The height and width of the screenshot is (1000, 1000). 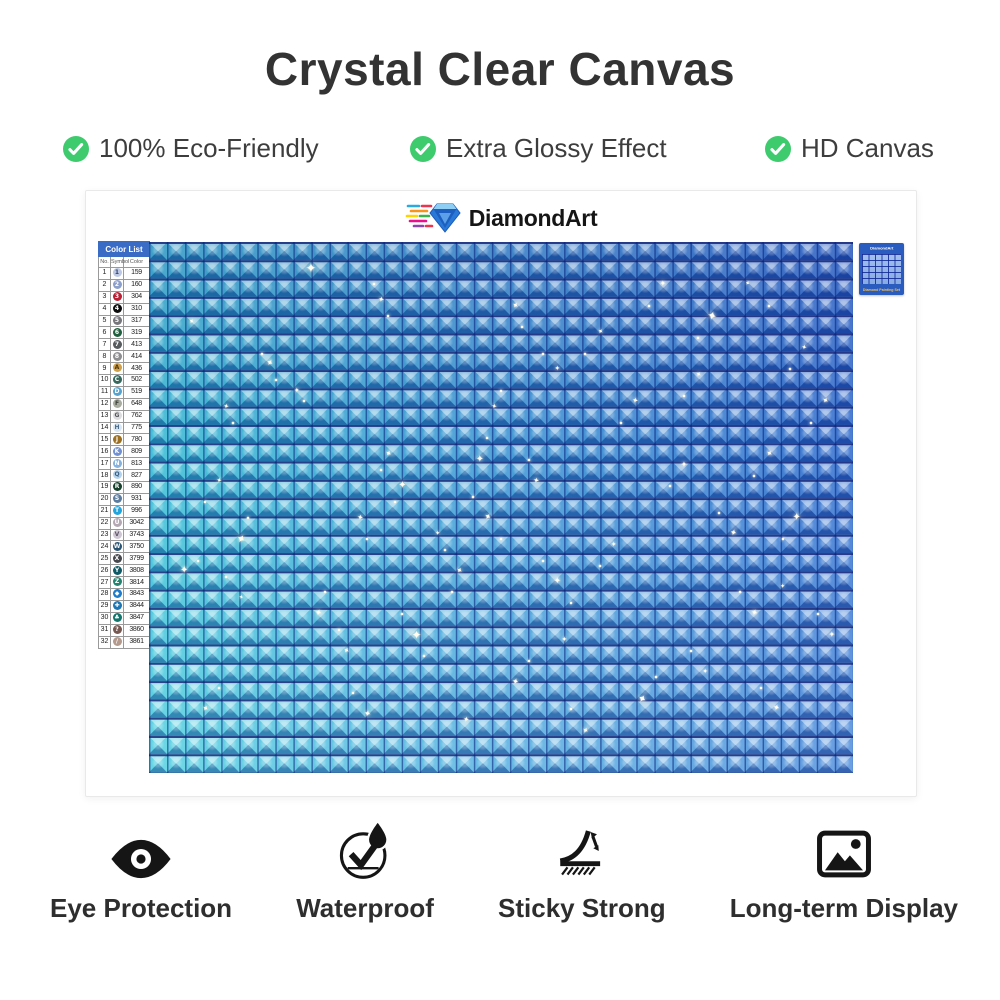 I want to click on color-list-row: 9 A 436, so click(x=124, y=369).